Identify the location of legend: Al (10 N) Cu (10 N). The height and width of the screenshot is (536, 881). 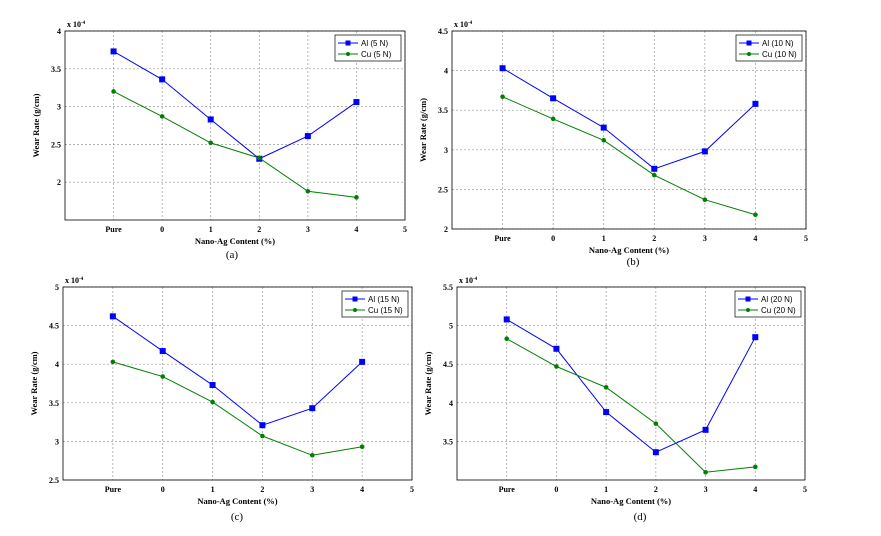
(769, 48).